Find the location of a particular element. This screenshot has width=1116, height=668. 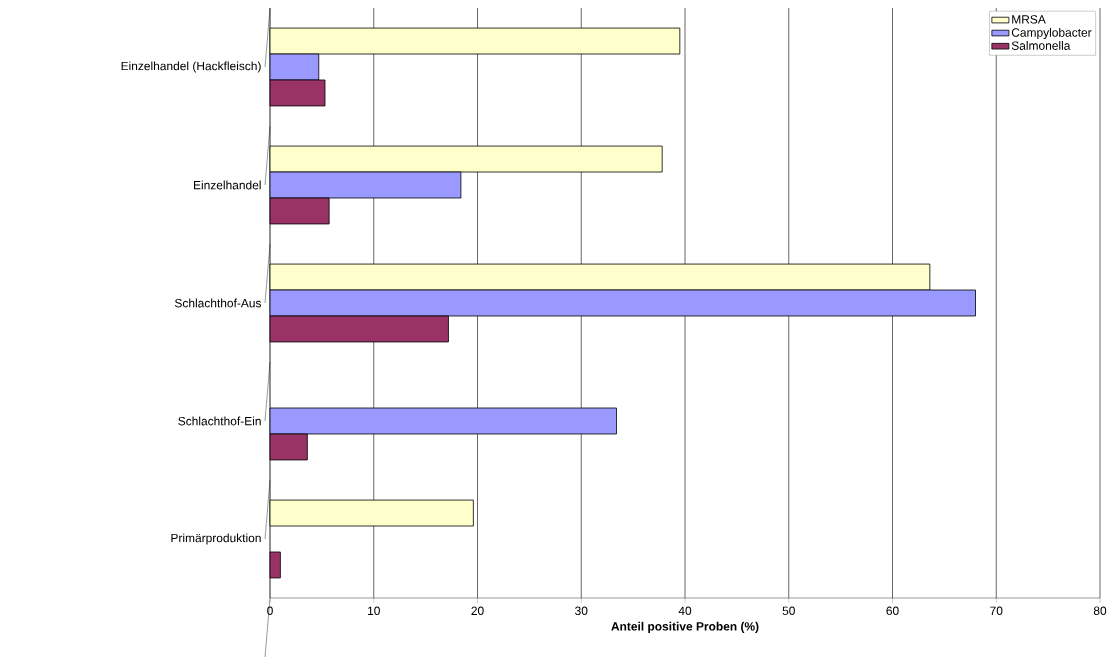

x-tick-label: 10 is located at coordinates (374, 610).